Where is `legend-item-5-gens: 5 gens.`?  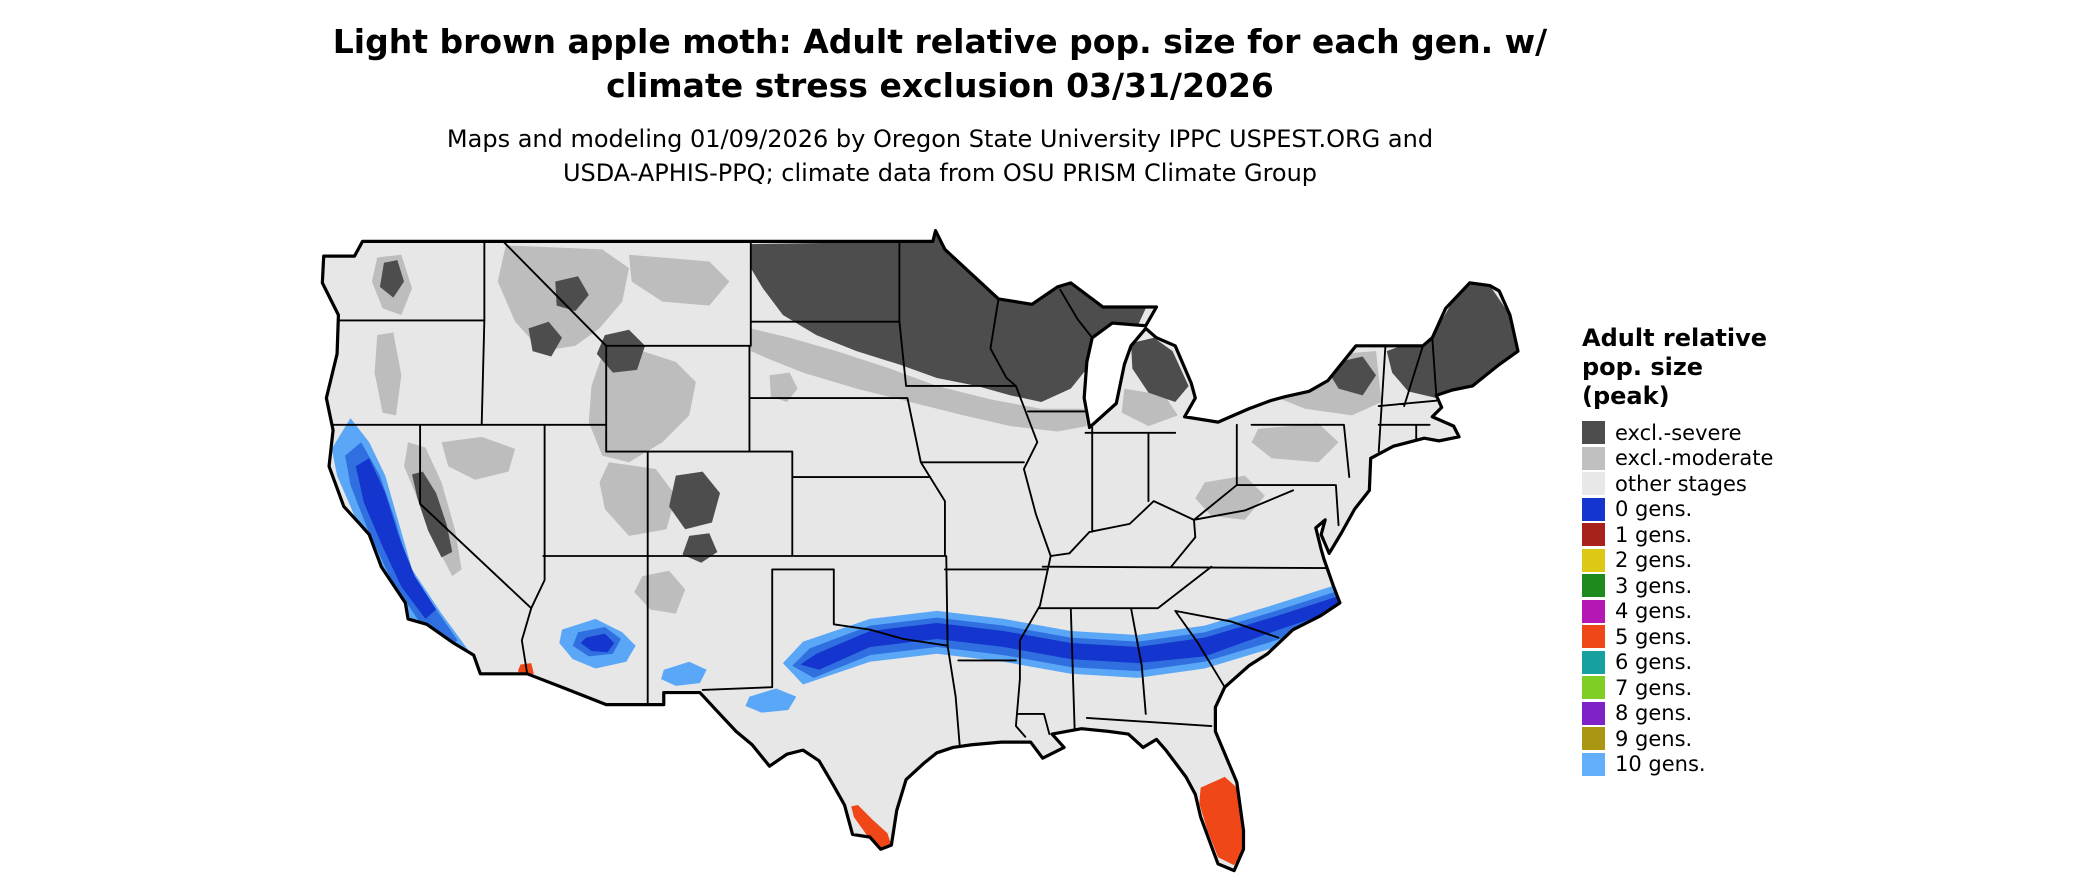 legend-item-5-gens: 5 gens. is located at coordinates (1747, 637).